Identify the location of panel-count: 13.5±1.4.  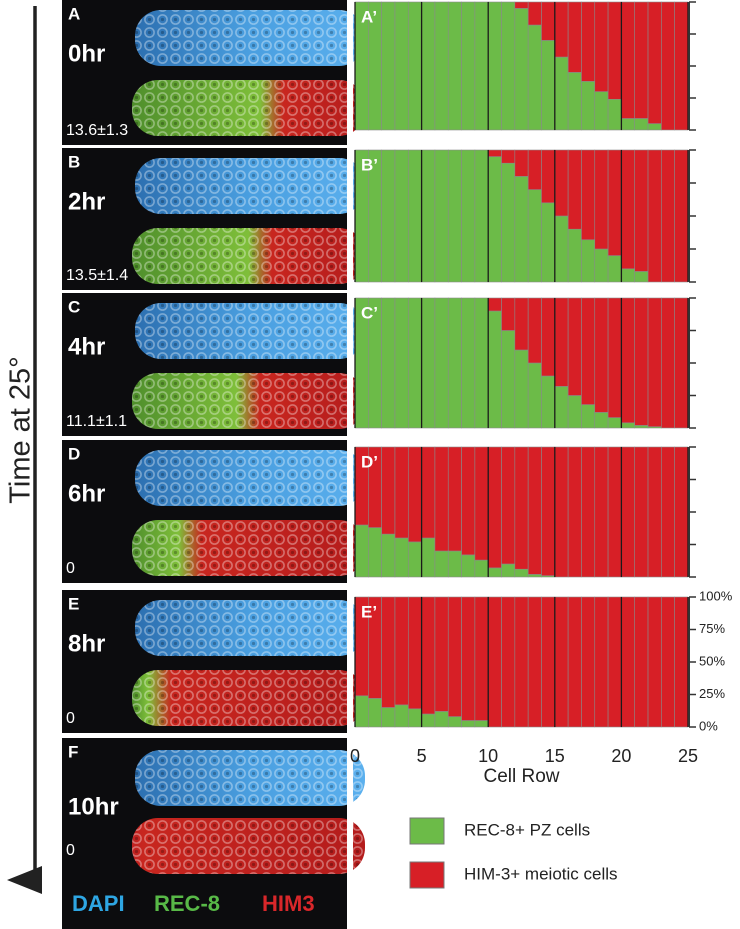
(97, 275).